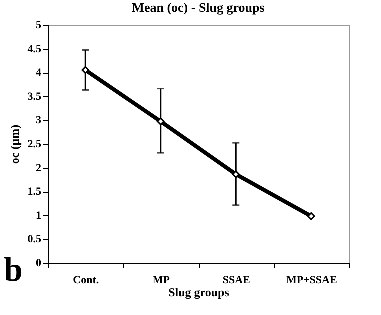 The image size is (381, 315). What do you see at coordinates (35, 49) in the screenshot?
I see `y-tick-label: 4.5` at bounding box center [35, 49].